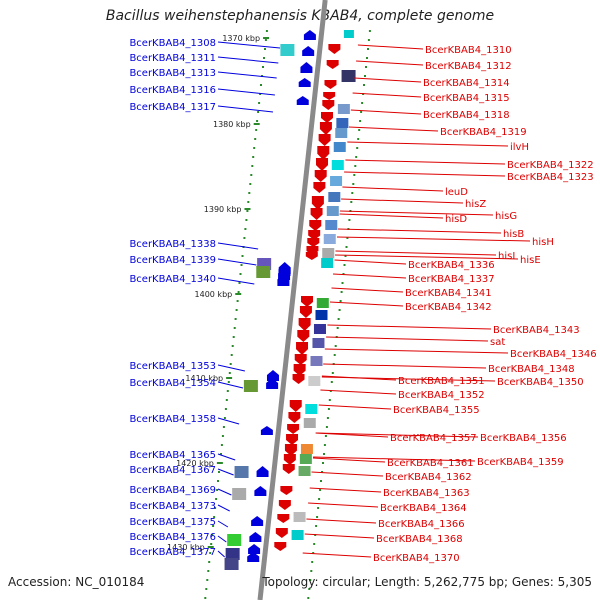 This screenshot has width=600, height=600. I want to click on forward-gene-label: BcerKBAB4_1313, so click(172, 73).